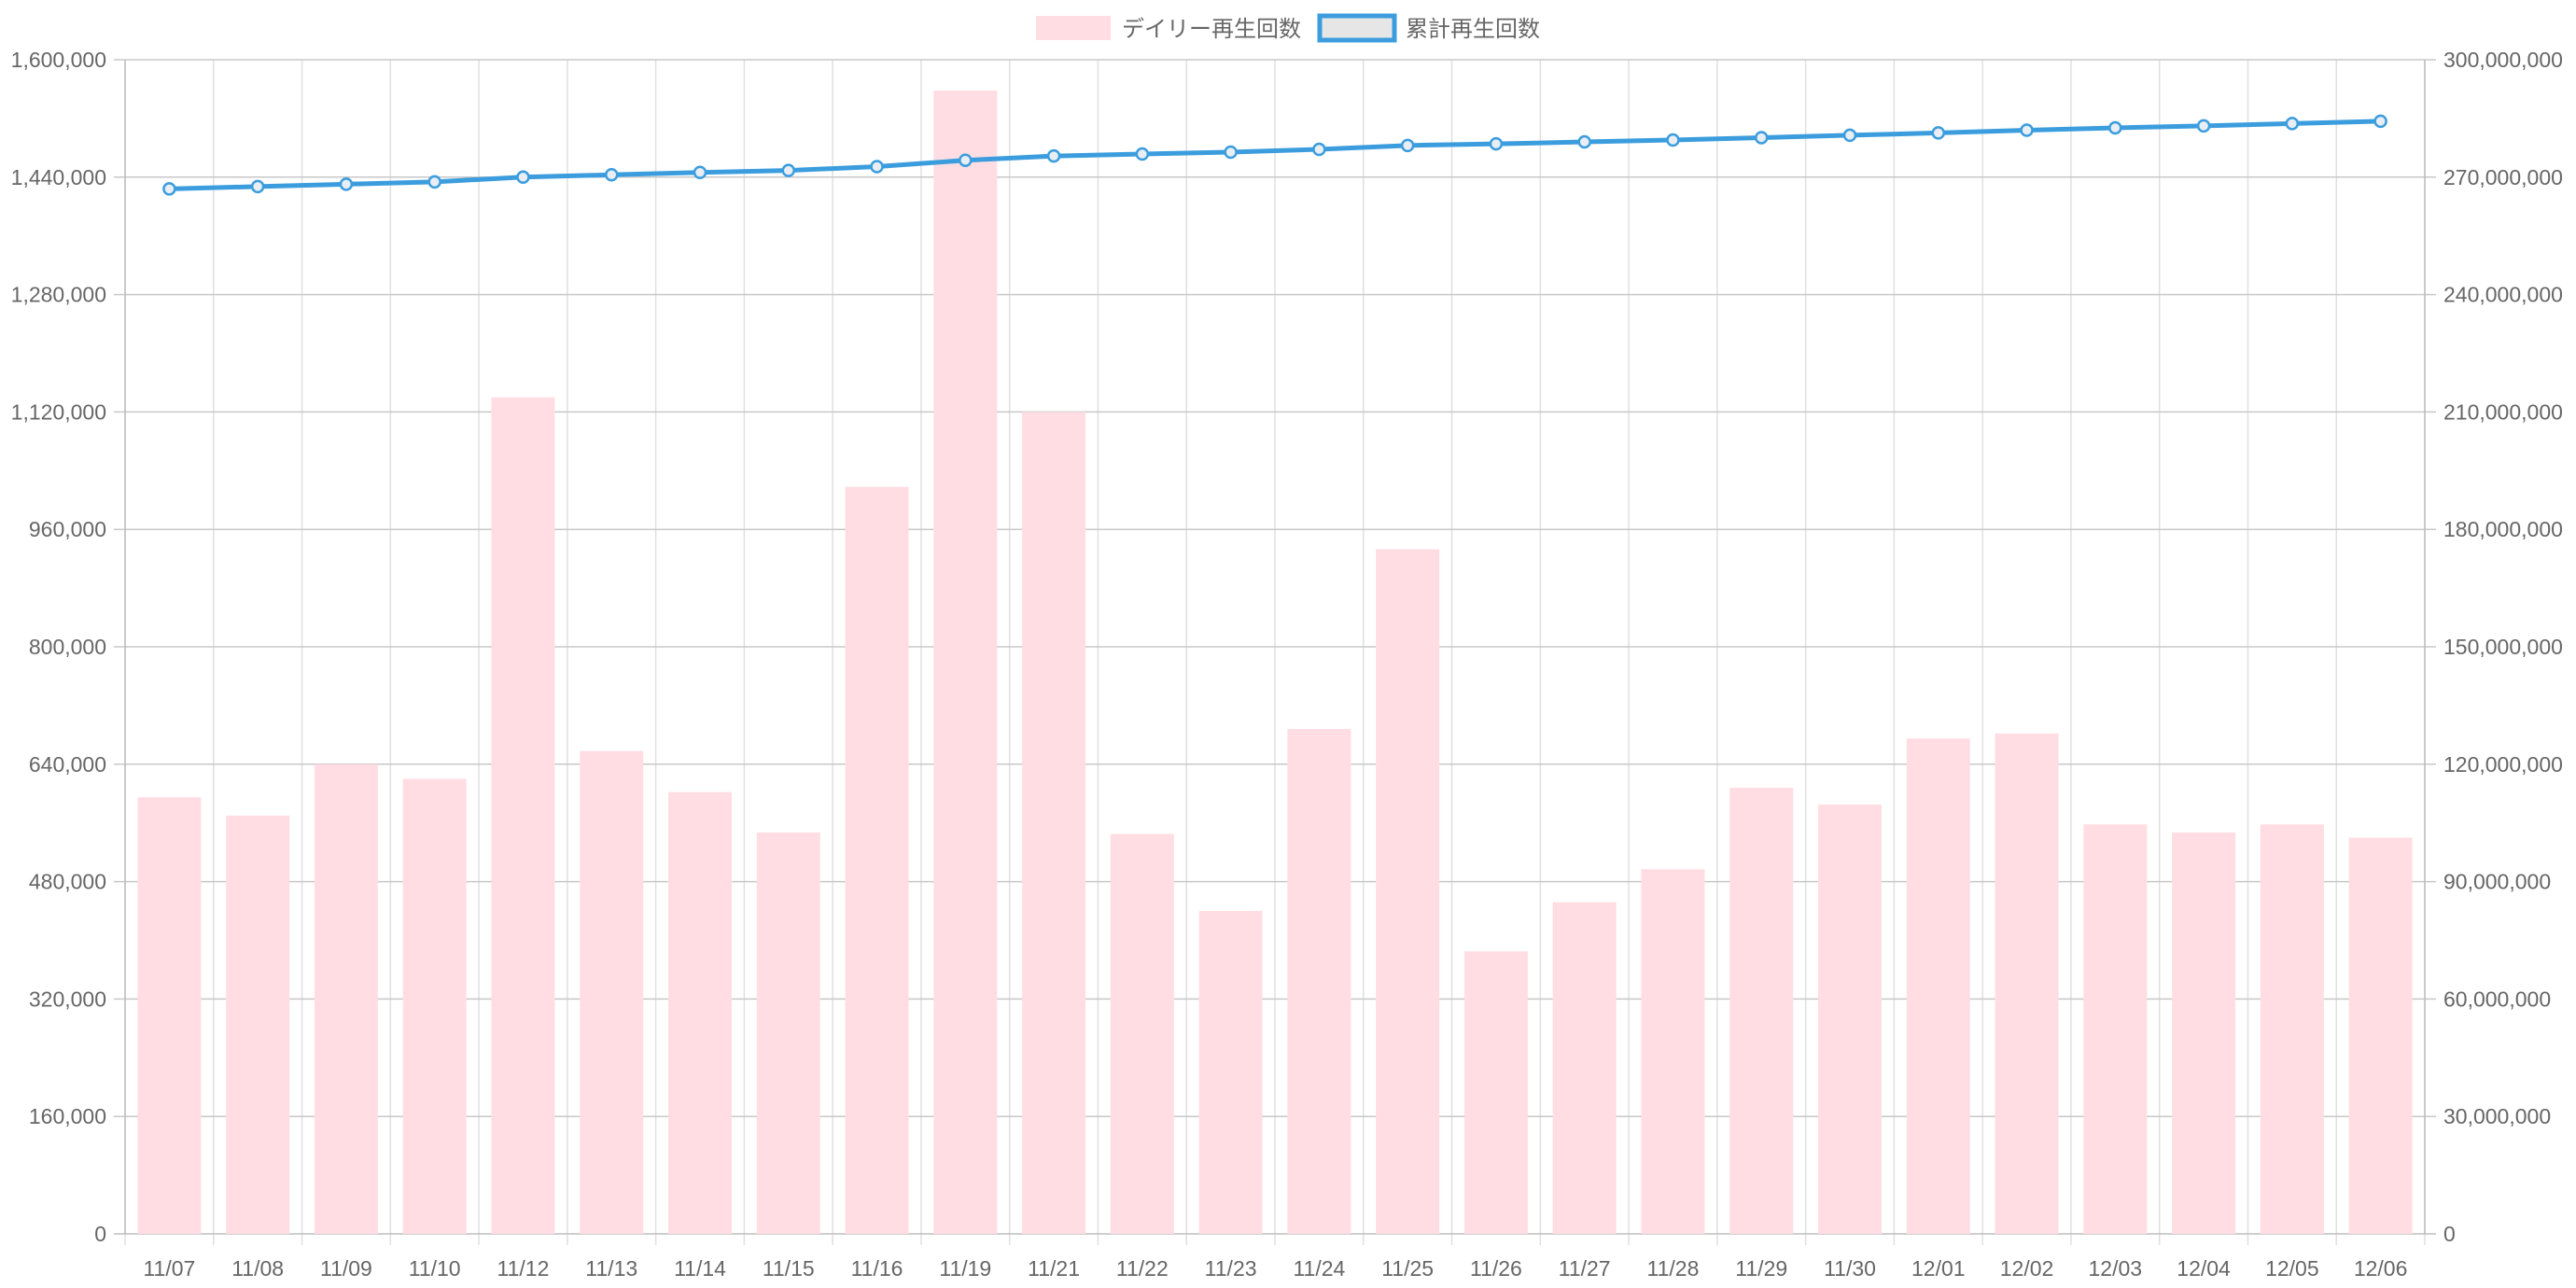  What do you see at coordinates (2497, 882) in the screenshot?
I see `y-right-tick-label: 90,000,000` at bounding box center [2497, 882].